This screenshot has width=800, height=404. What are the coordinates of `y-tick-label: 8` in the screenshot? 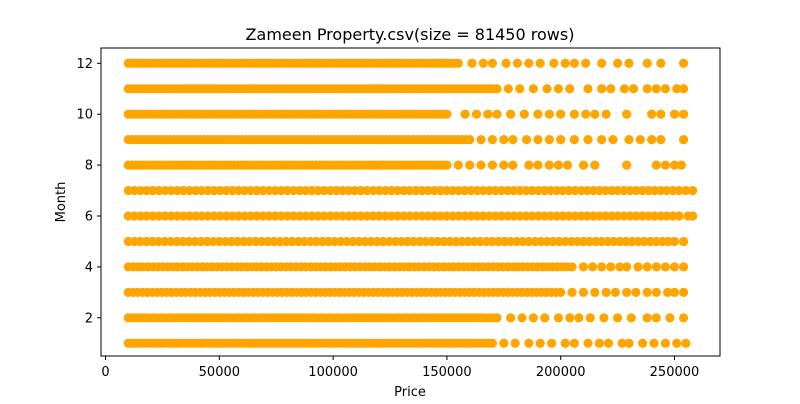 It's located at (89, 166).